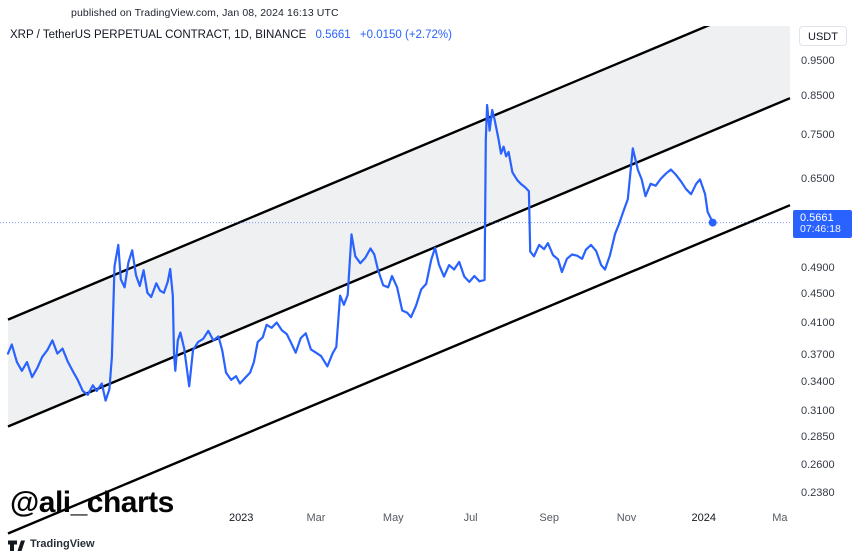 The image size is (860, 559). What do you see at coordinates (780, 518) in the screenshot?
I see `time-tick-label: Ma` at bounding box center [780, 518].